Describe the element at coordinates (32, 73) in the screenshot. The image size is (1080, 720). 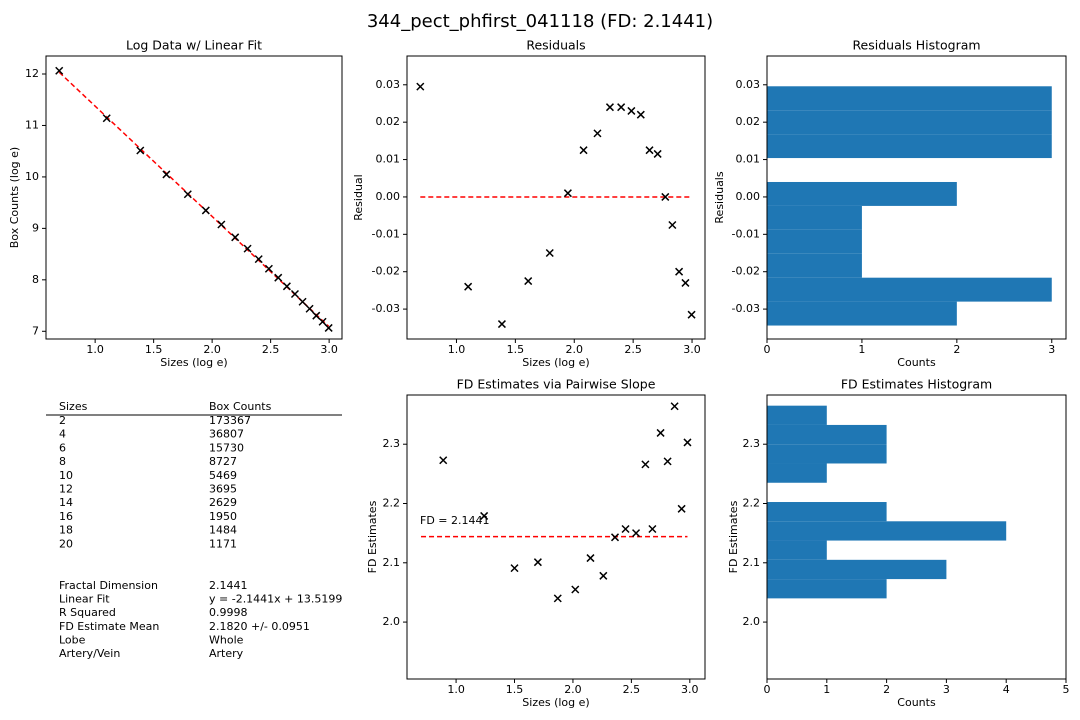
I see `y-tick-label: 12` at that location.